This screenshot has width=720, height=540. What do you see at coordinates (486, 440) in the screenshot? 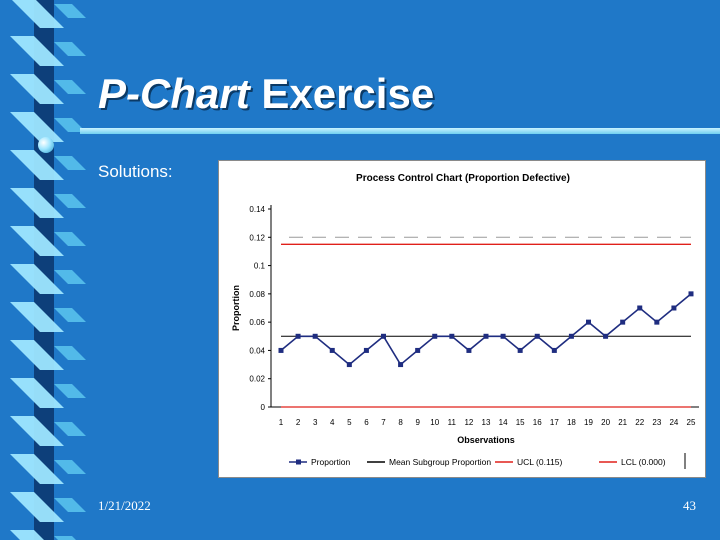
I see `x-axis-label: Observations` at bounding box center [486, 440].